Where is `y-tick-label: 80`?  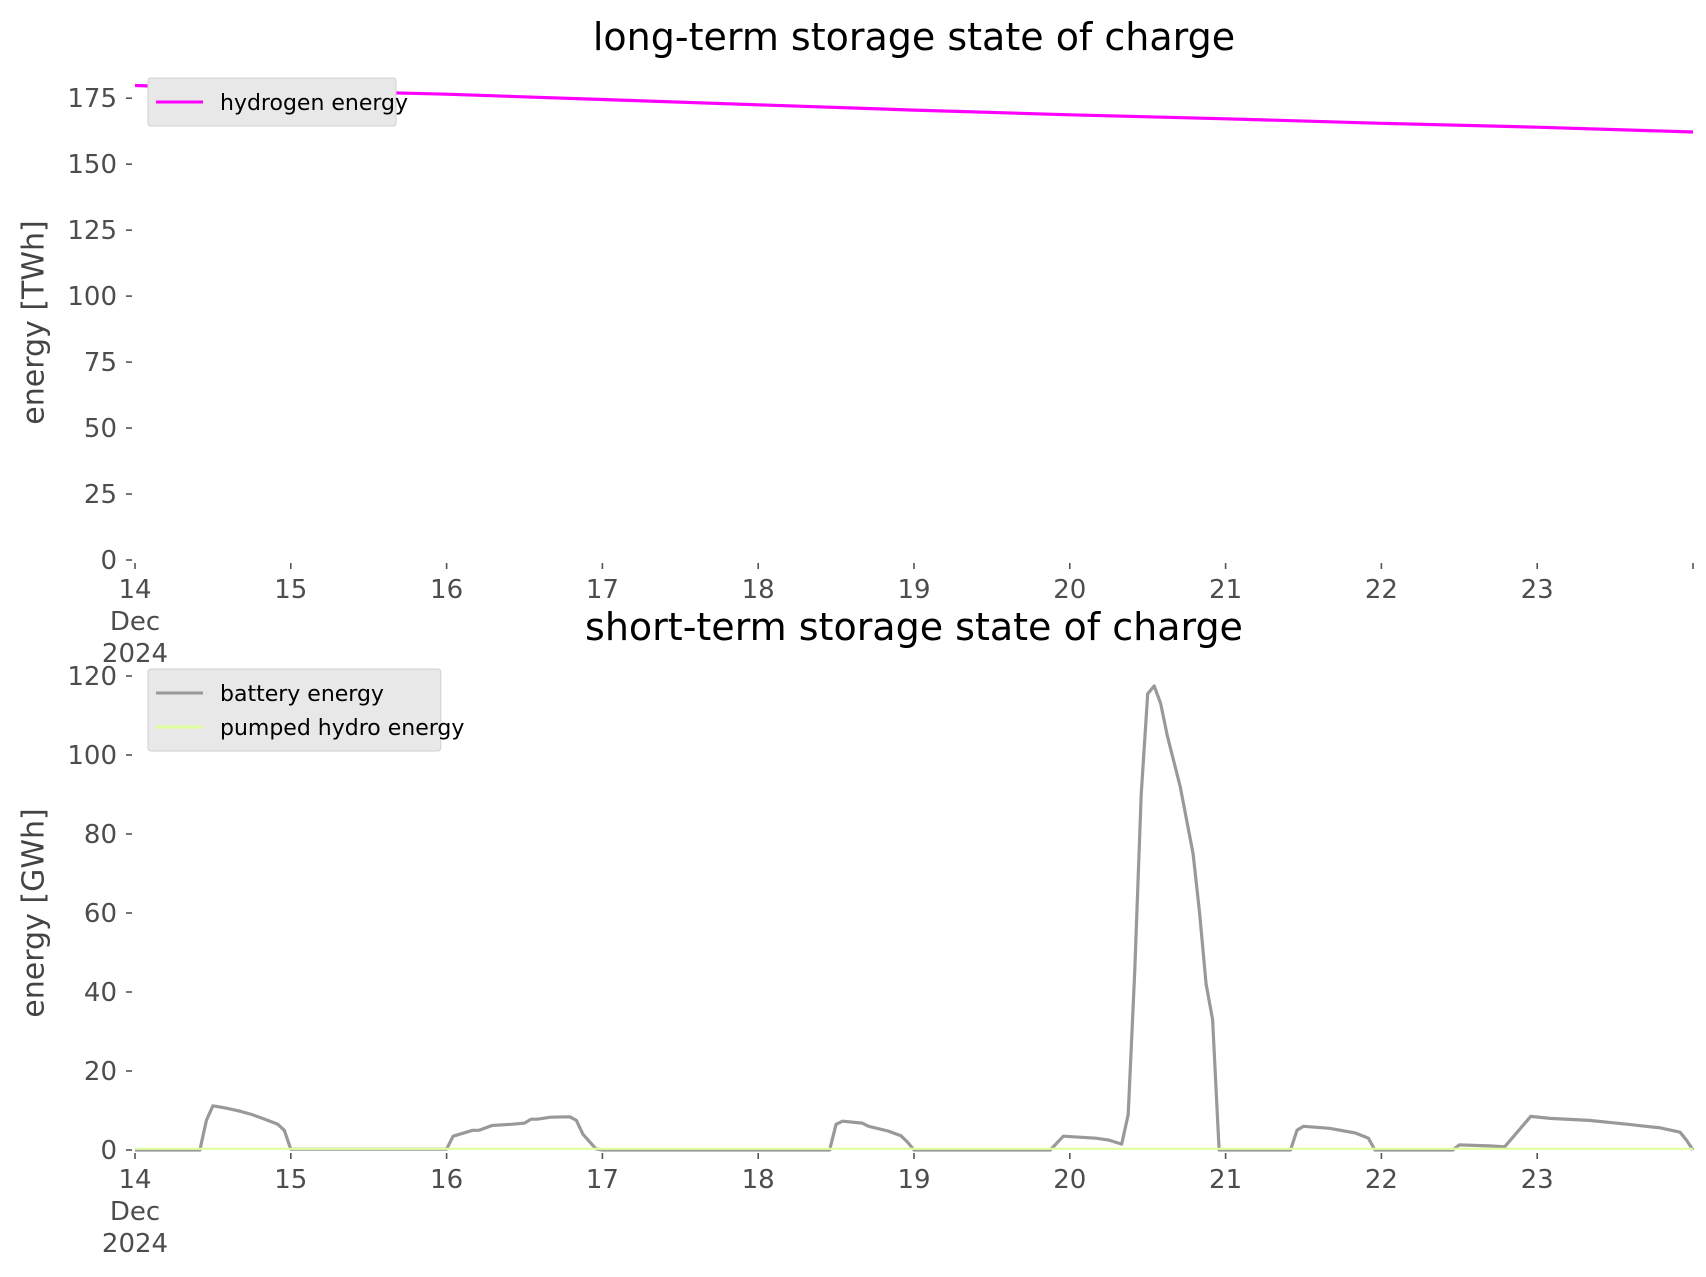 y-tick-label: 80 is located at coordinates (100, 835).